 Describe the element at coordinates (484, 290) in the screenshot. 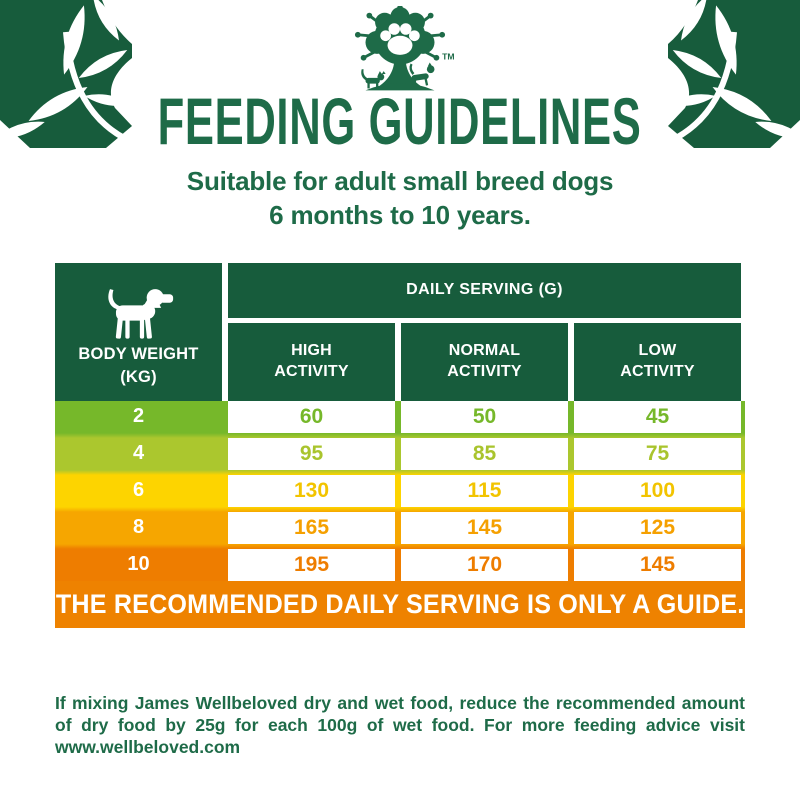

I see `daily-serving-header-cell: DAILY SERVING (G)` at that location.